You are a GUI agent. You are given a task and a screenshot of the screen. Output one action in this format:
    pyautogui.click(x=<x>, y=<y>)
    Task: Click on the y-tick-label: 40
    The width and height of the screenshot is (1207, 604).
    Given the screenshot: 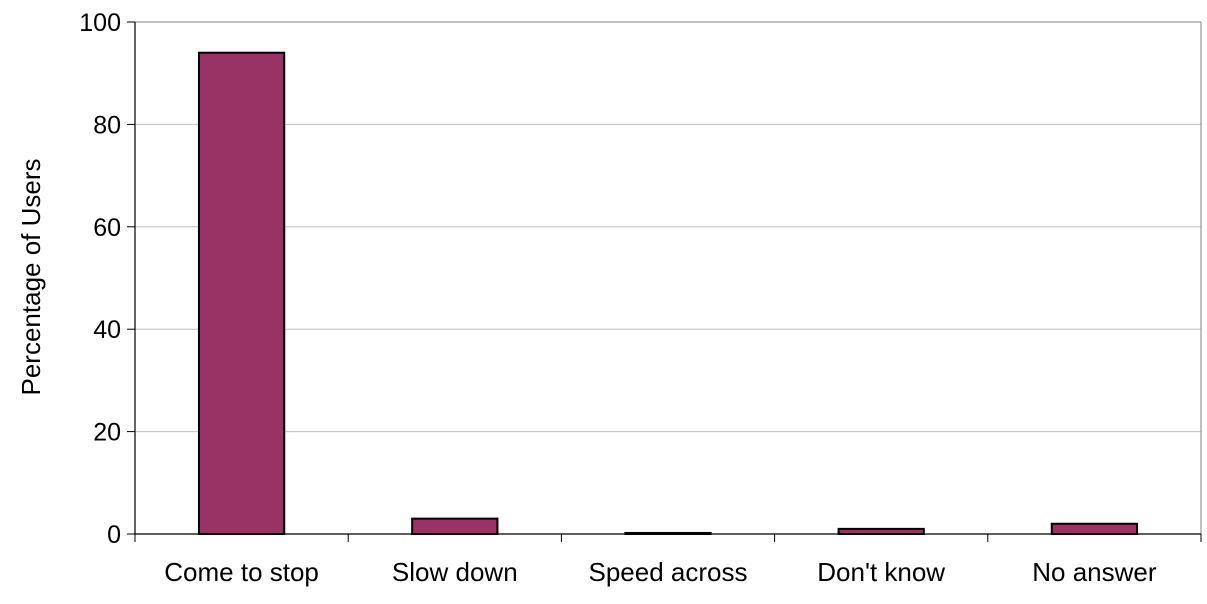 What is the action you would take?
    pyautogui.click(x=107, y=330)
    